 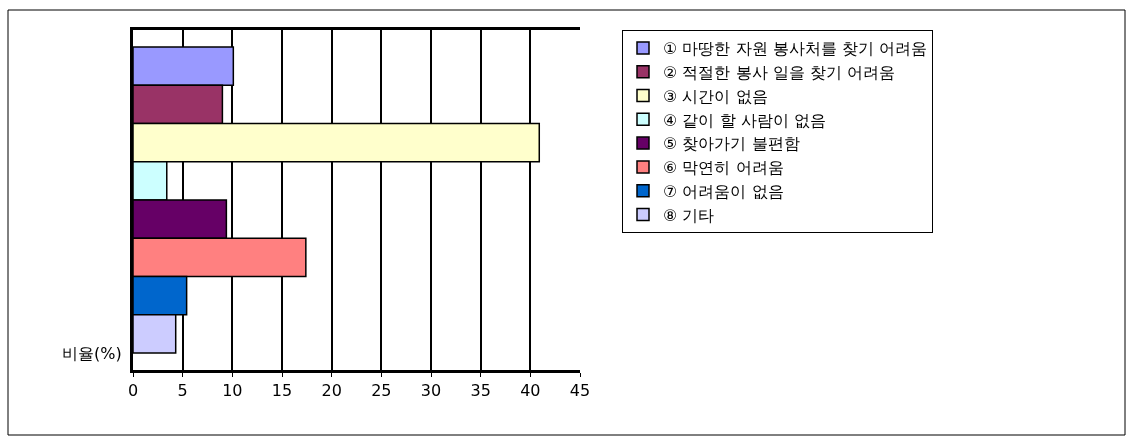 I want to click on legend-label: ② 적절한 봉사 일을 찾기 어려움, so click(x=779, y=72).